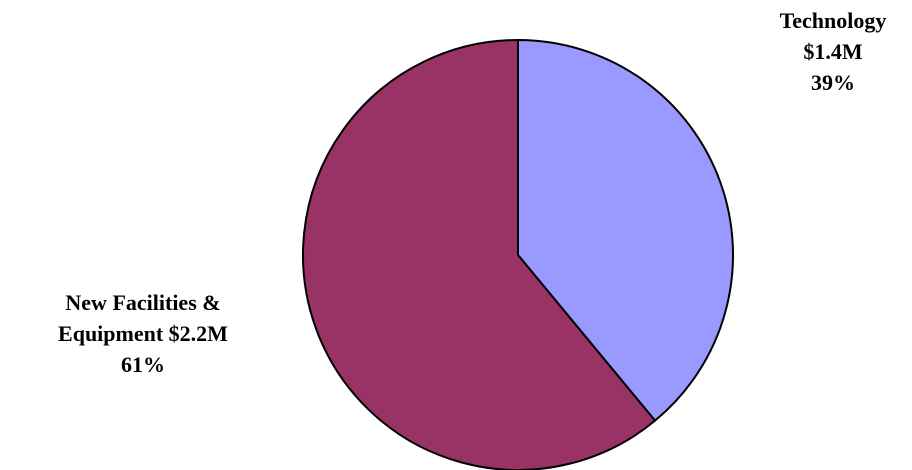  I want to click on technology-slice-label: Technology $1.4M 39%, so click(833, 51).